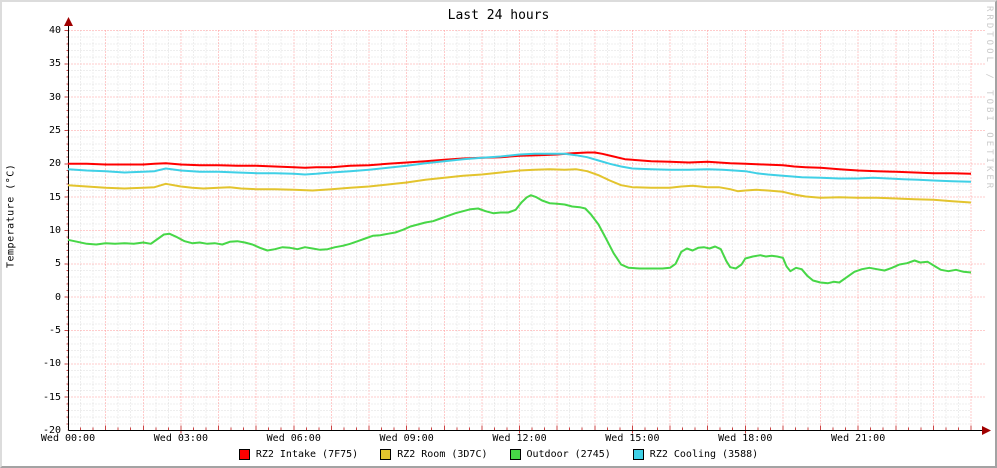  I want to click on legend-item: RZ2 Room (3D7C), so click(434, 454).